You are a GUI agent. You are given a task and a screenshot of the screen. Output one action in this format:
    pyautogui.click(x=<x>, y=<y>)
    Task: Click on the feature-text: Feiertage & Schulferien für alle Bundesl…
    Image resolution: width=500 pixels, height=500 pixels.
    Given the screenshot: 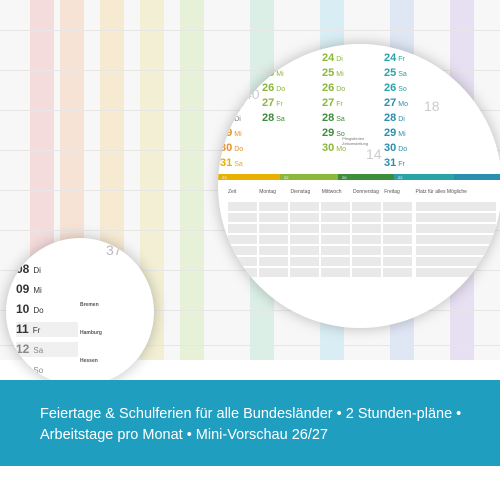 What is the action you would take?
    pyautogui.click(x=251, y=424)
    